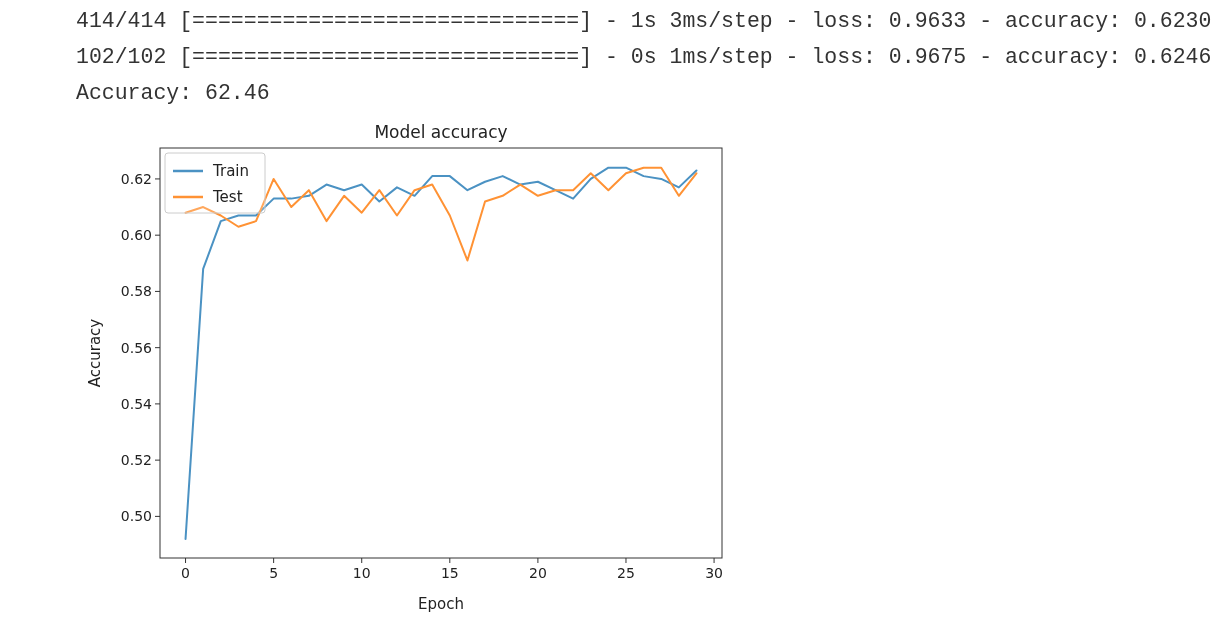  What do you see at coordinates (441, 214) in the screenshot?
I see `line-series` at bounding box center [441, 214].